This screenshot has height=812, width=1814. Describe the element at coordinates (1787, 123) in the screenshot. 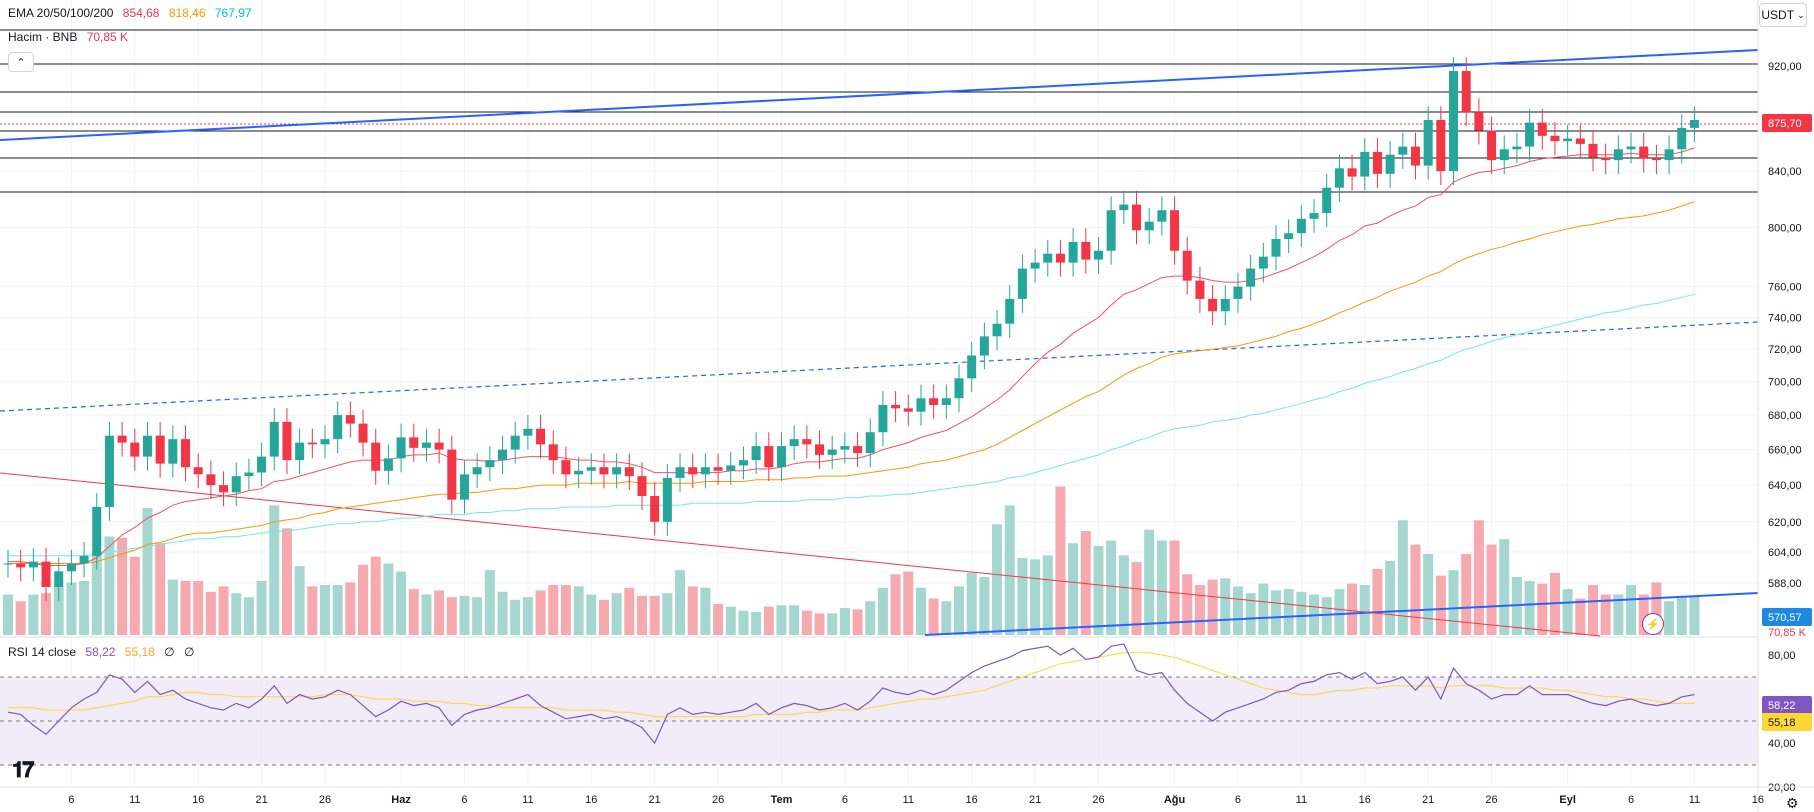

I see `last-price-badge-bg` at that location.